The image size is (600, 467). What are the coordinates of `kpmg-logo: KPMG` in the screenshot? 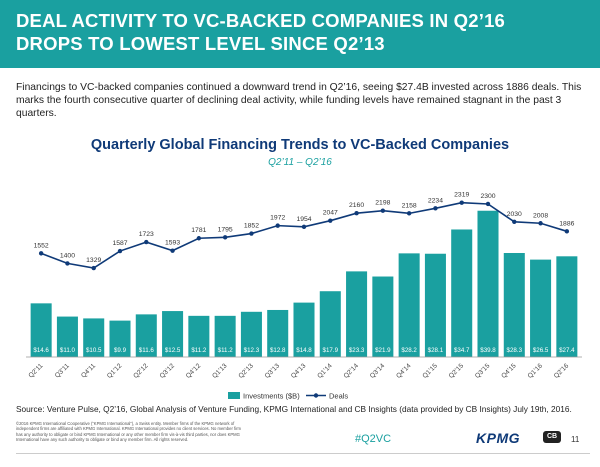 It's located at (498, 438).